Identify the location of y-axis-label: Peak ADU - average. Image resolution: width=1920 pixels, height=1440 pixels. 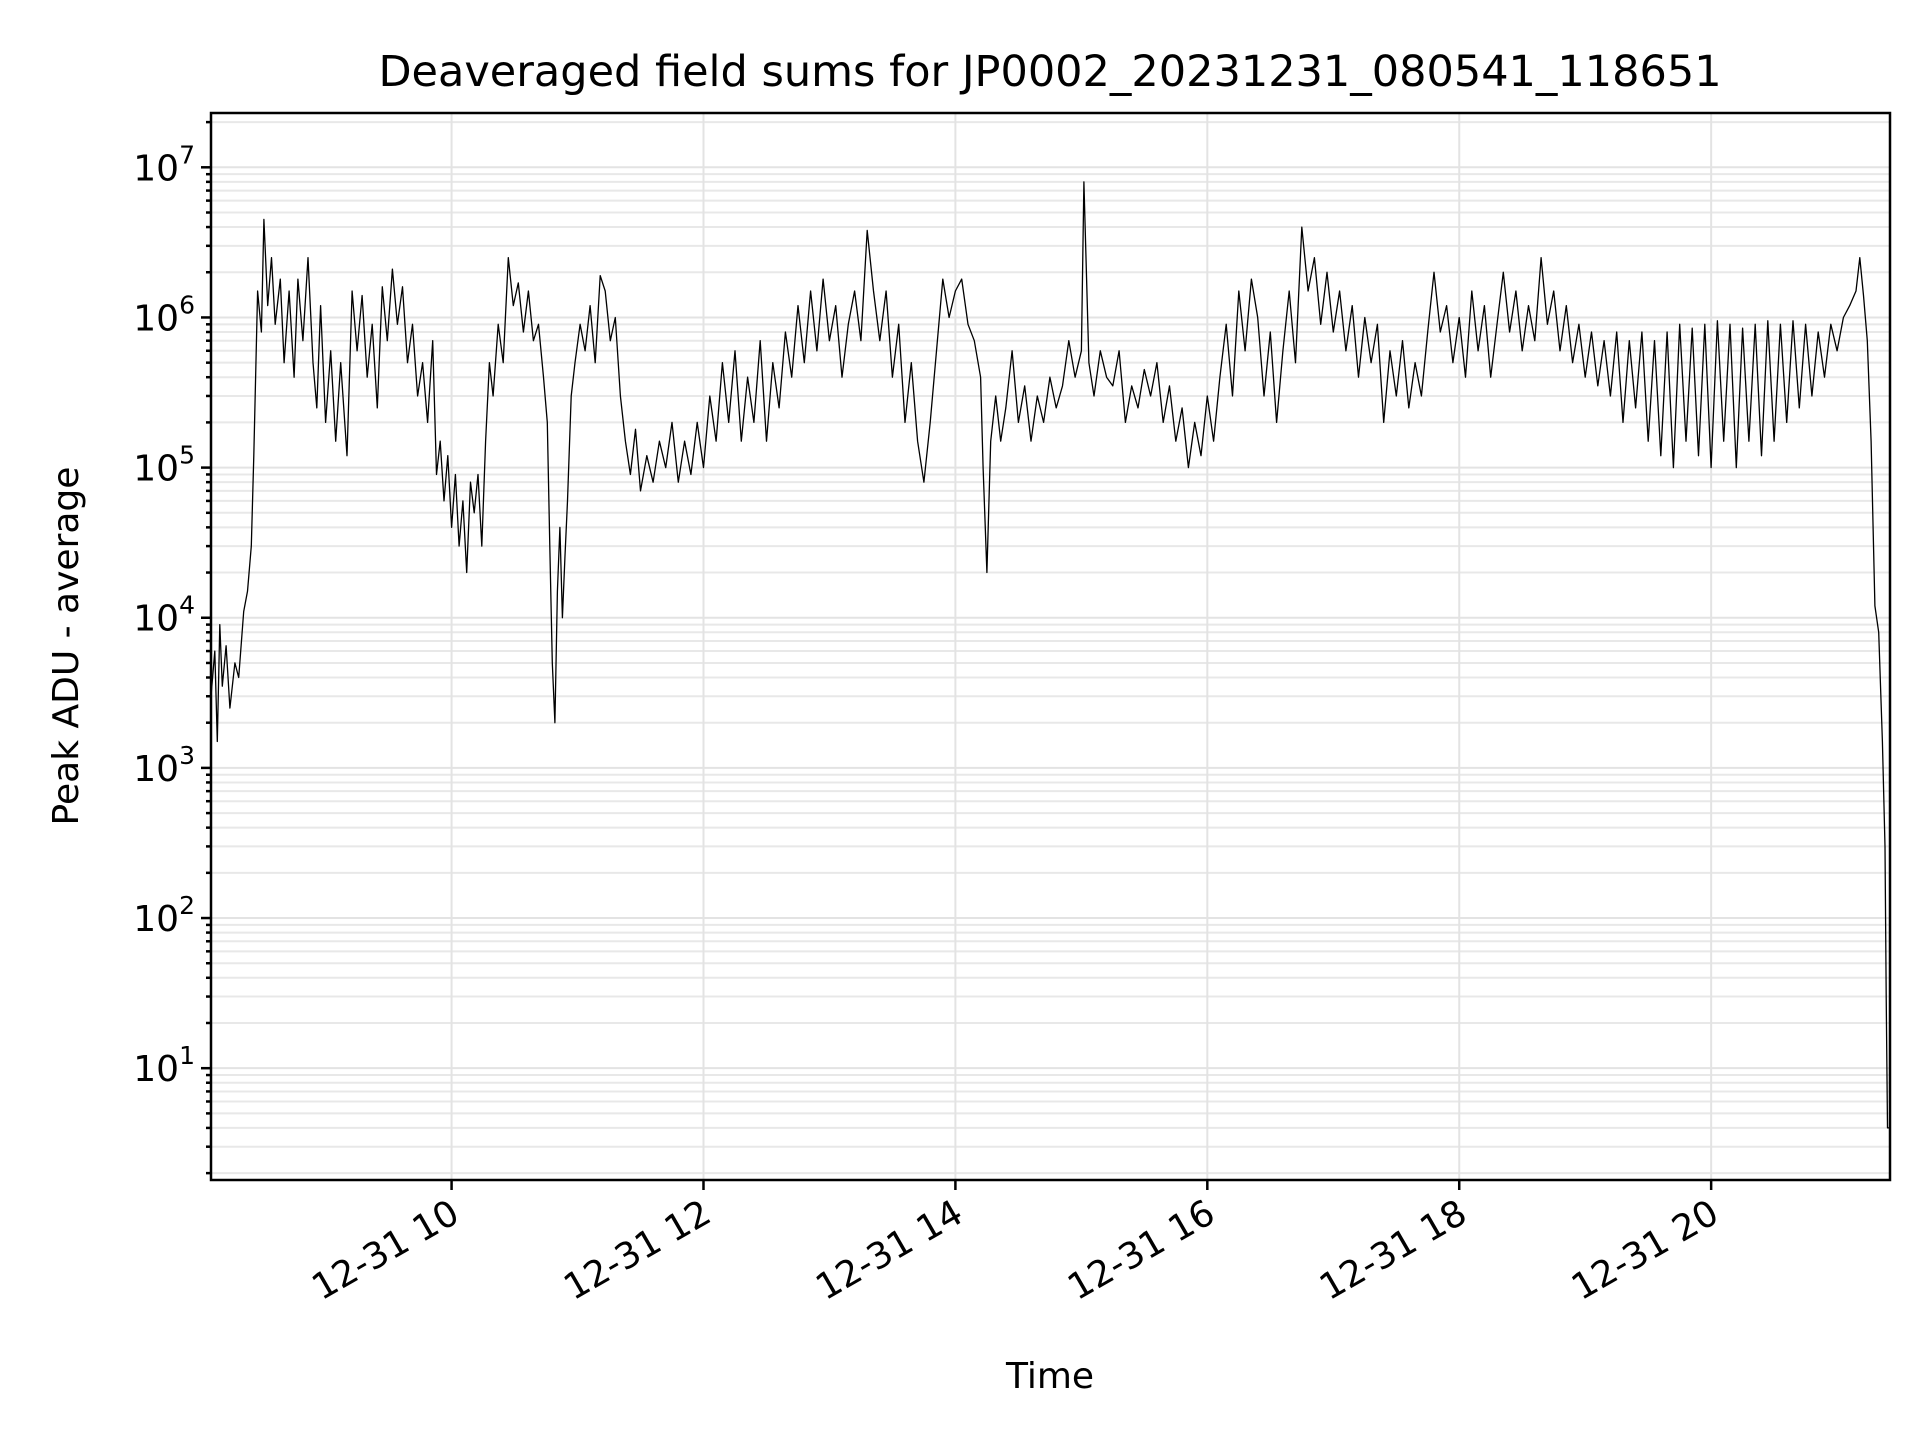
(66, 646).